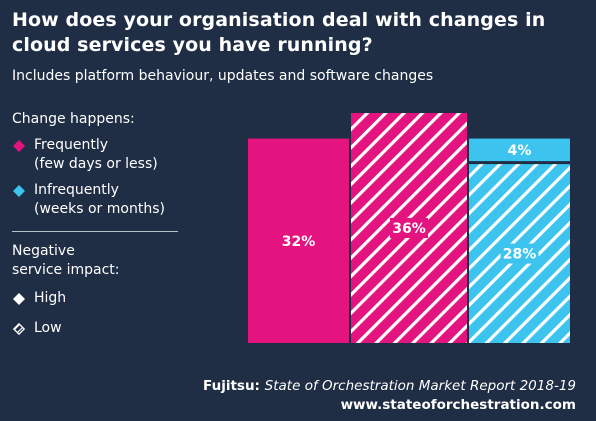 This screenshot has width=596, height=421. Describe the element at coordinates (43, 251) in the screenshot. I see `legend-impact-heading-line1: Negative` at that location.